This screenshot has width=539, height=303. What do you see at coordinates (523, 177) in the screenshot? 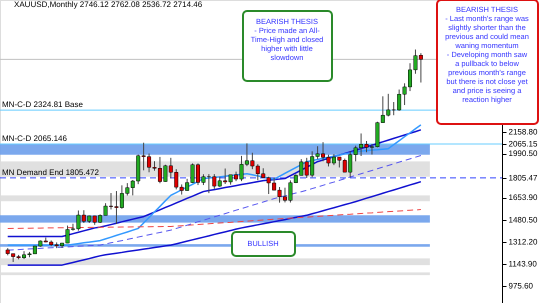
I see `y-tick-label: 1805.47` at bounding box center [523, 177].